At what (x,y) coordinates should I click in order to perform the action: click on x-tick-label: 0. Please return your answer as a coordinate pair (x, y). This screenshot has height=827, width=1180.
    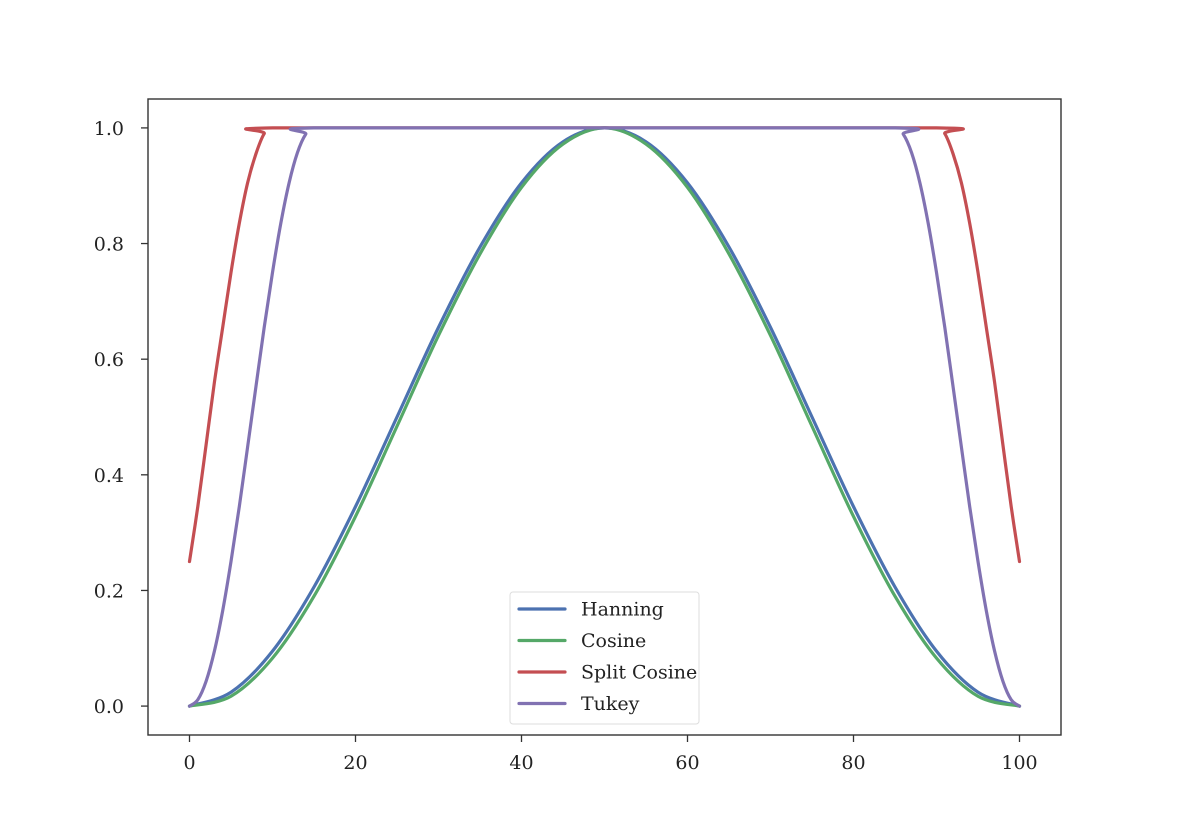
    Looking at the image, I should click on (189, 763).